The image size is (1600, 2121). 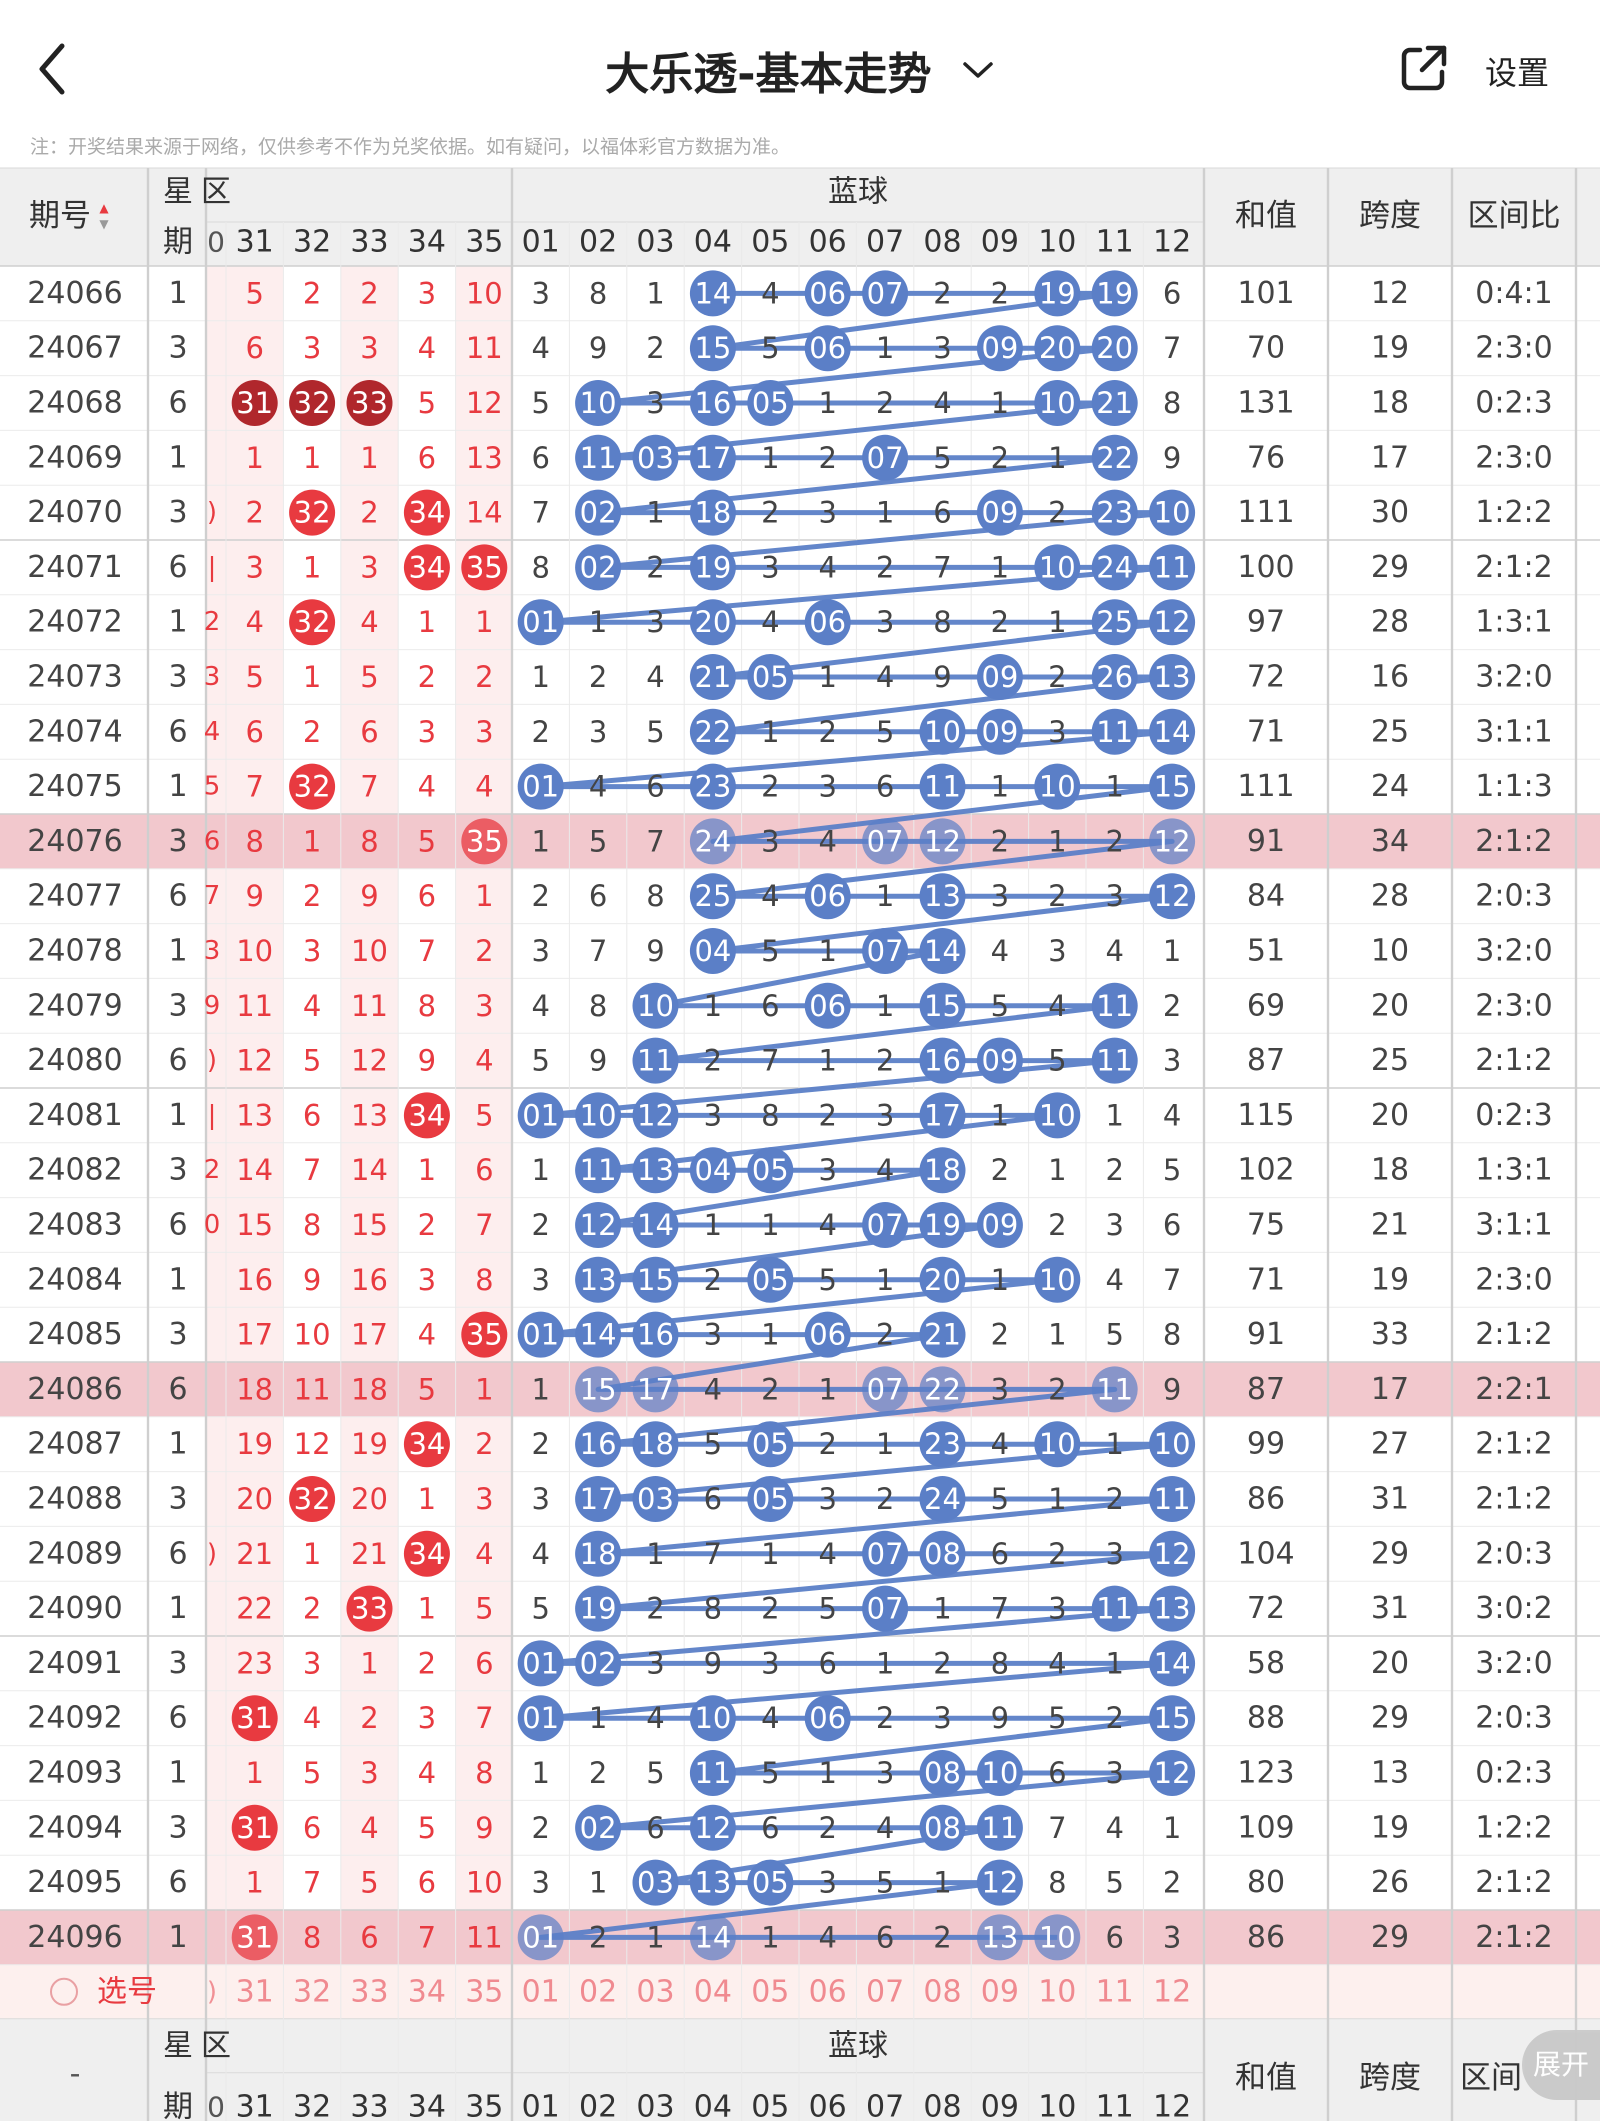 I want to click on pick-label: 选号, so click(x=127, y=1991).